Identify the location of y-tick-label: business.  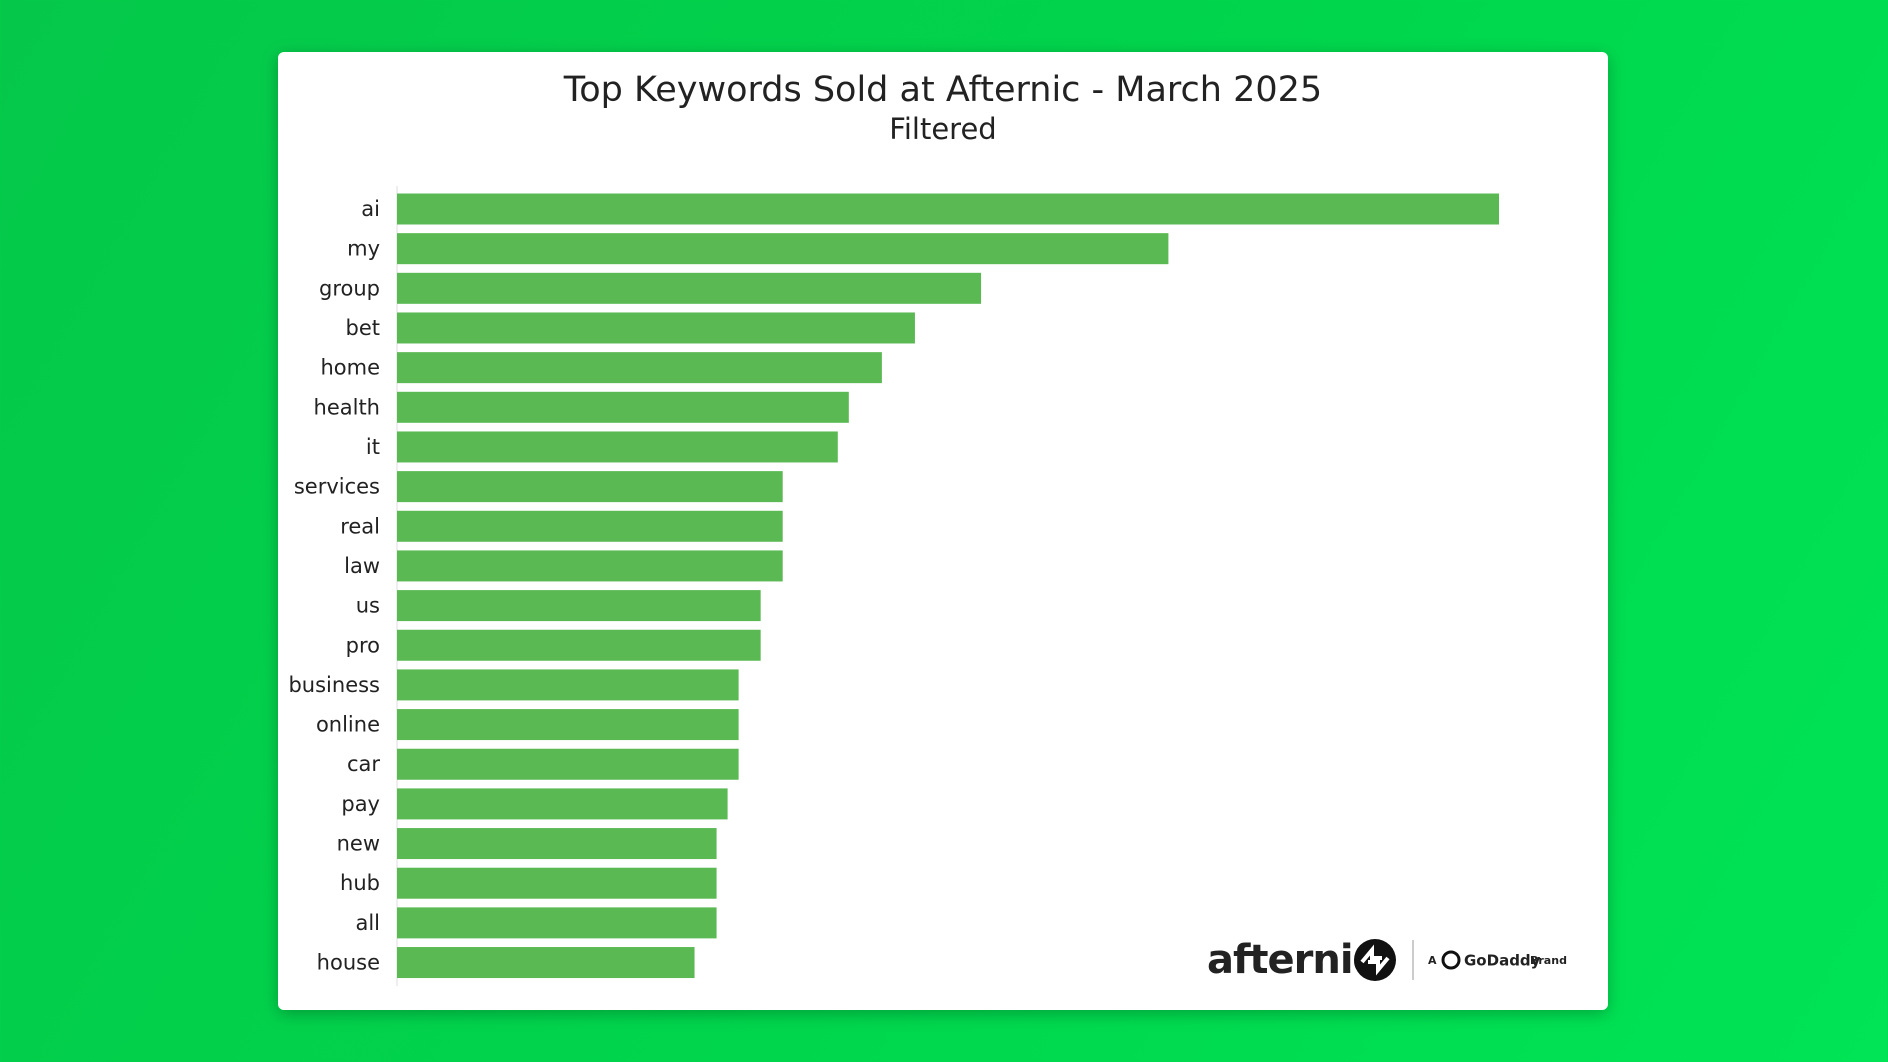
(334, 685).